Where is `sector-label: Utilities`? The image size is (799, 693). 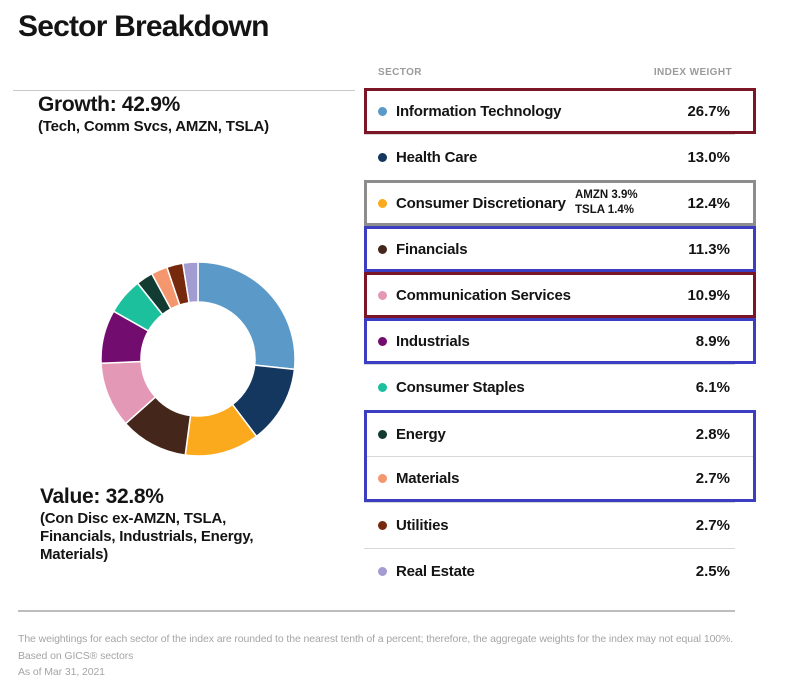
sector-label: Utilities is located at coordinates (422, 525).